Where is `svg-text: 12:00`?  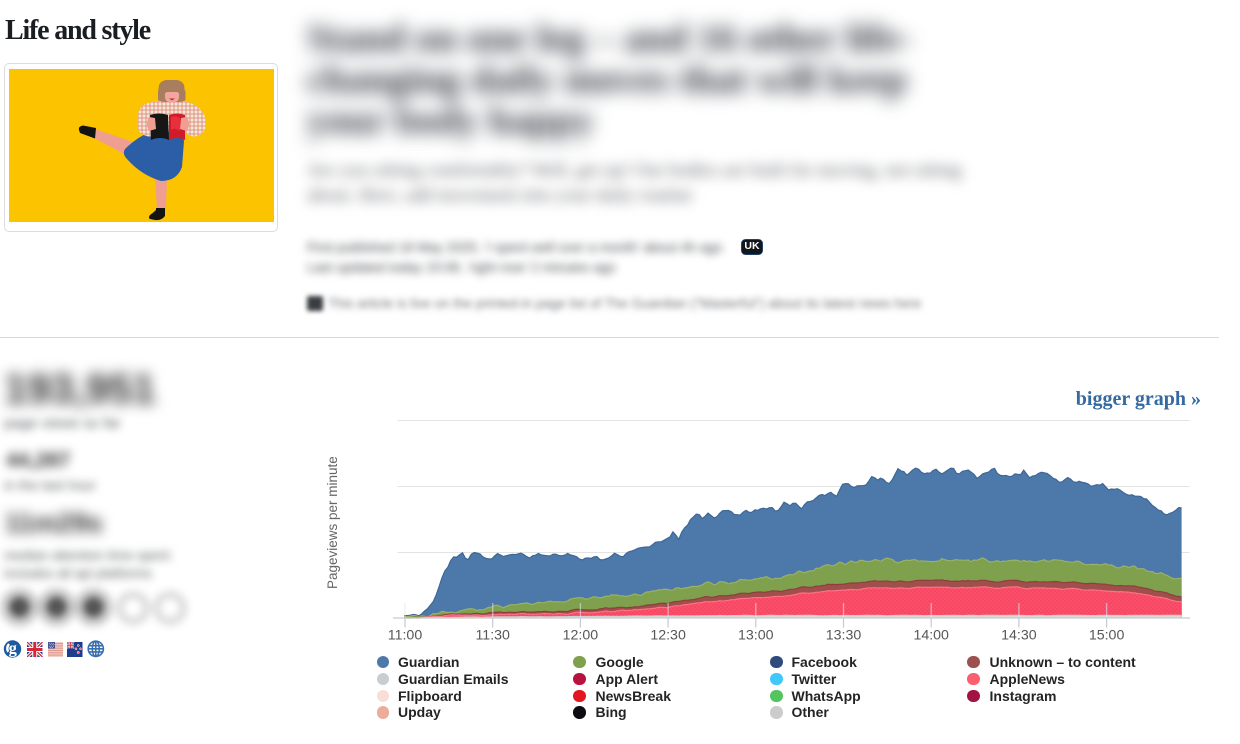 svg-text: 12:00 is located at coordinates (581, 636).